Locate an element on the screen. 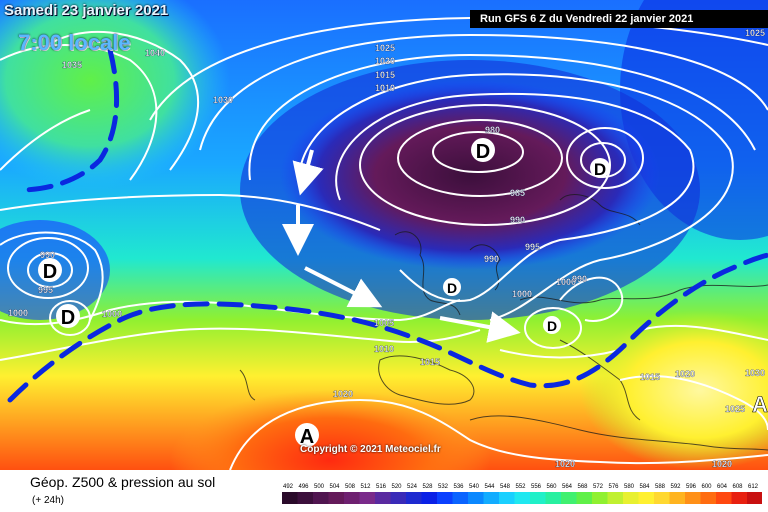 This screenshot has height=512, width=768. legend-tick-label: 600 is located at coordinates (707, 487).